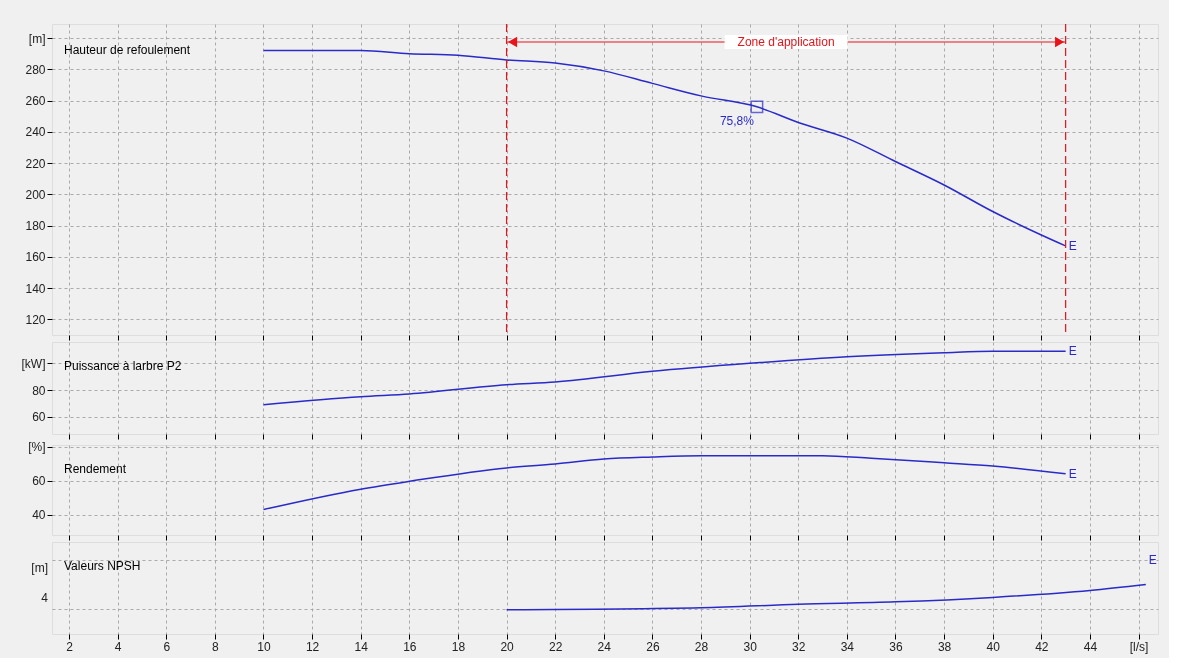 The image size is (1196, 663). I want to click on y-tick-label: 40, so click(39, 515).